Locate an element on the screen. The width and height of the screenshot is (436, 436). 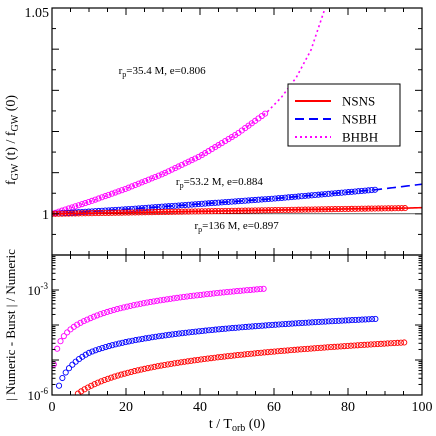
bottom-y-tick-label: 10-6 is located at coordinates (38, 394).